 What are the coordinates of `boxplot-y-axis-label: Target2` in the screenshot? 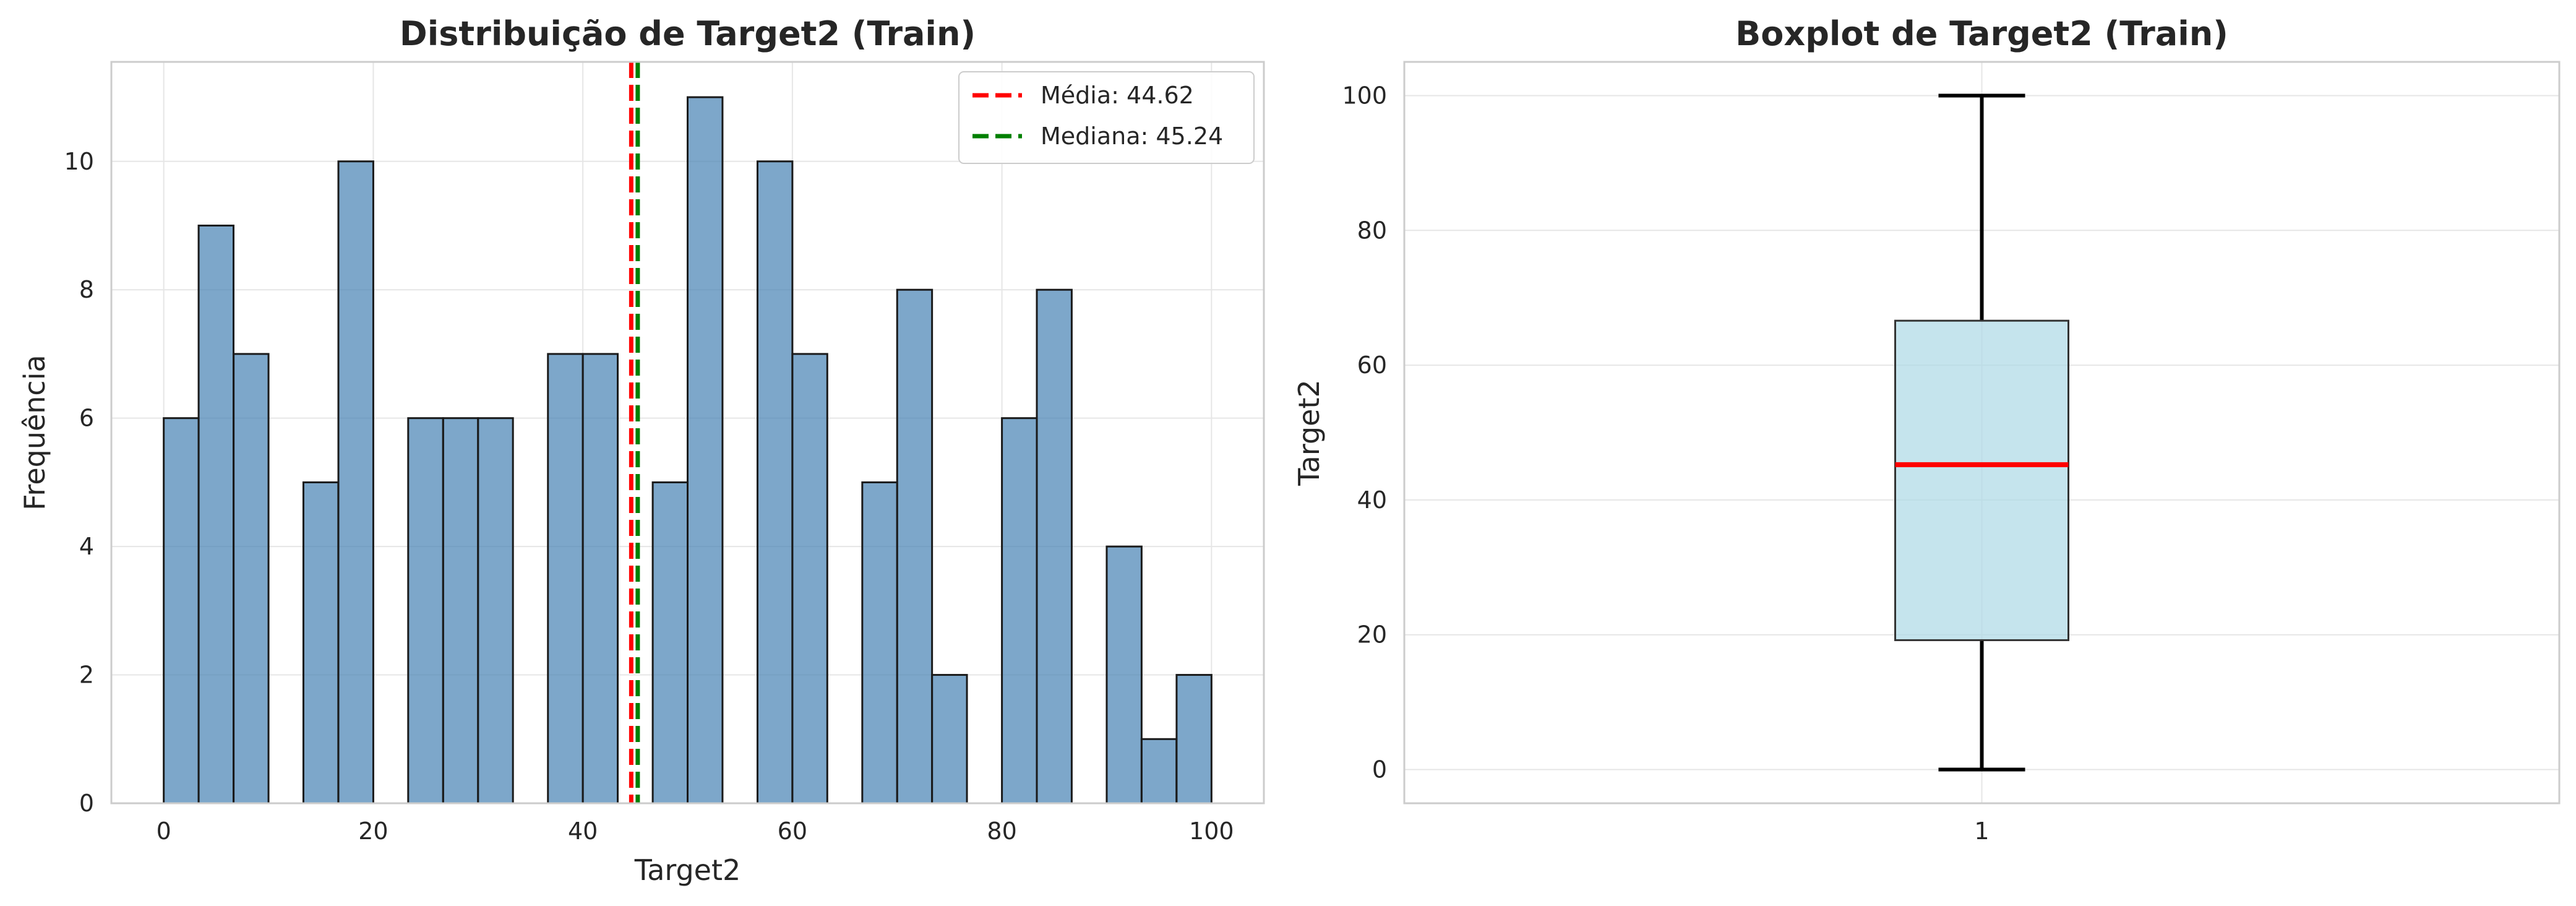 It's located at (1309, 432).